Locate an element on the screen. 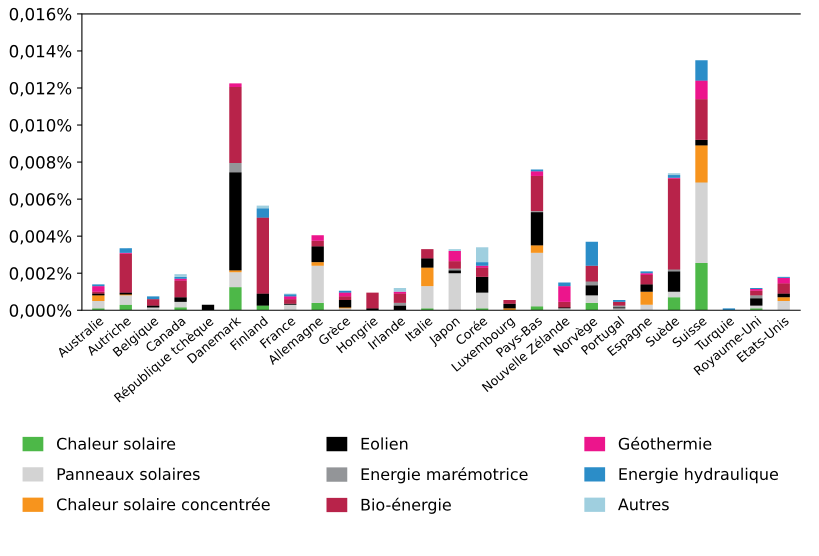 Image resolution: width=819 pixels, height=556 pixels. legend-label: Energie hydraulique is located at coordinates (698, 476).